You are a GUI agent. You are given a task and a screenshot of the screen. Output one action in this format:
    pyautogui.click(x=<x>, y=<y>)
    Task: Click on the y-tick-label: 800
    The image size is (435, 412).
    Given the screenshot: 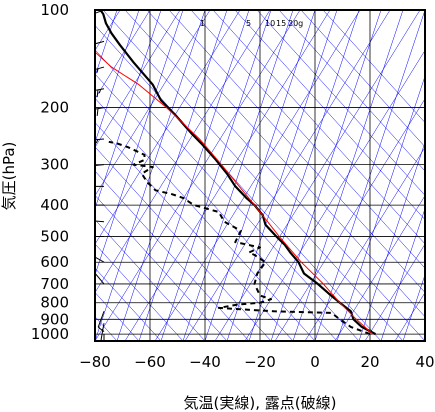 What is the action you would take?
    pyautogui.click(x=54, y=303)
    